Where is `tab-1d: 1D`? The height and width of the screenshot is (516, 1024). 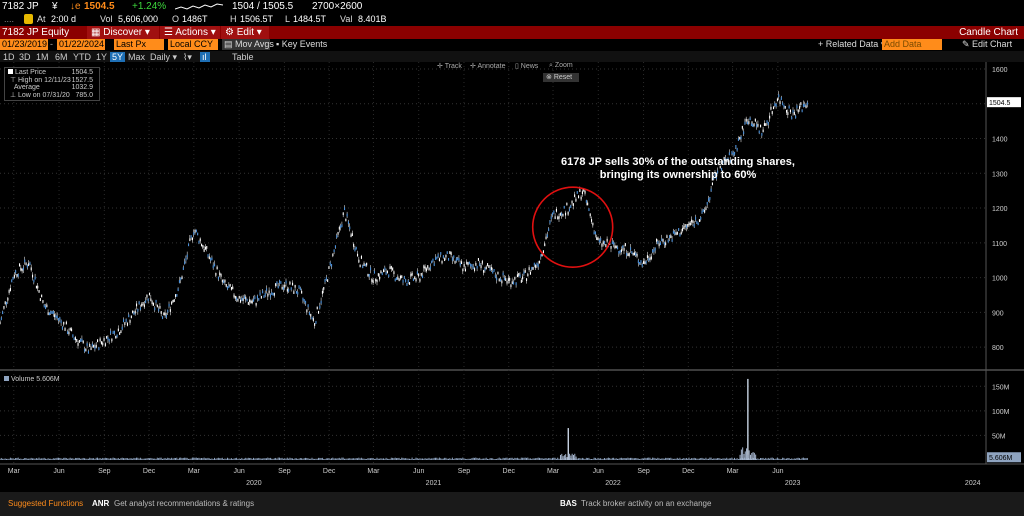 tab-1d: 1D is located at coordinates (9, 57).